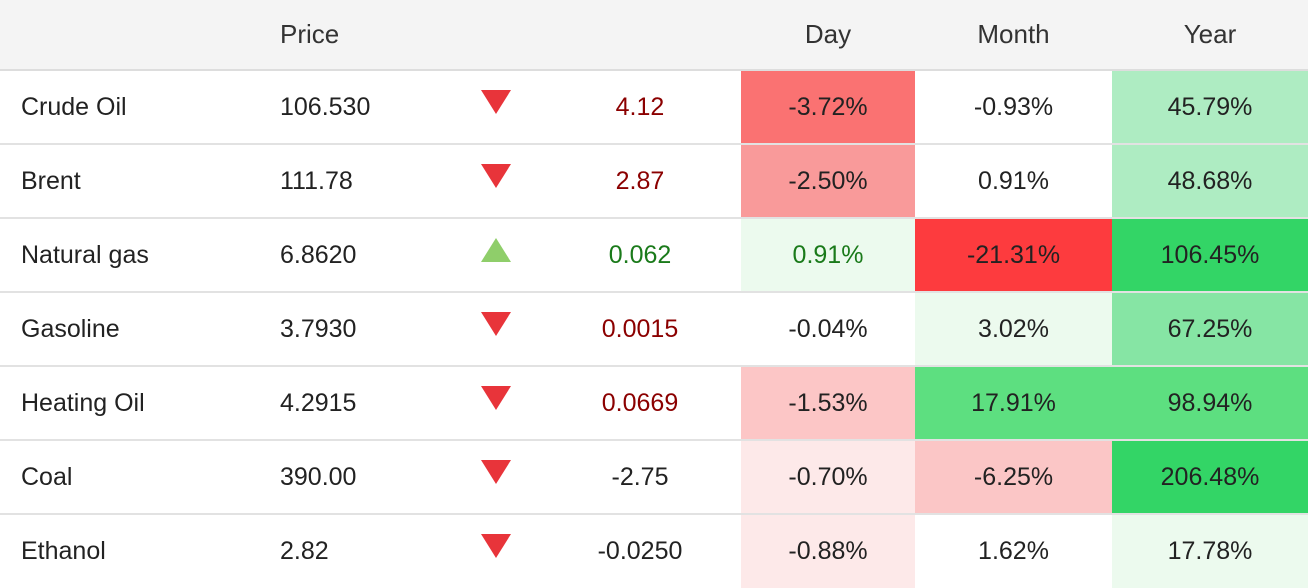  Describe the element at coordinates (1013, 551) in the screenshot. I see `month-percent-cell: 1.62%` at that location.